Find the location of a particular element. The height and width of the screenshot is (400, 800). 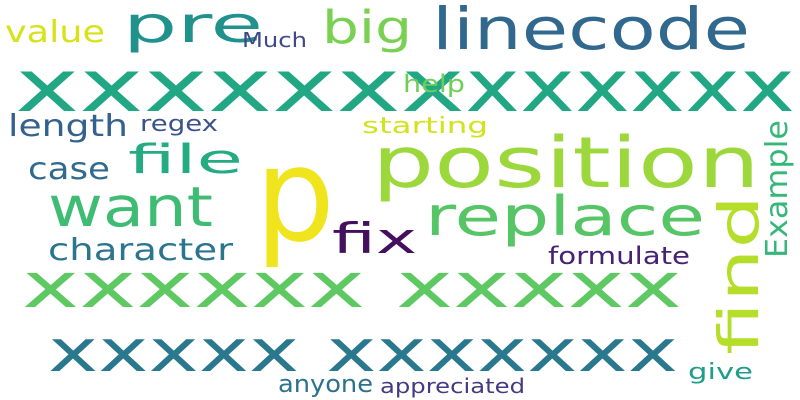

word-position: position is located at coordinates (566, 163).